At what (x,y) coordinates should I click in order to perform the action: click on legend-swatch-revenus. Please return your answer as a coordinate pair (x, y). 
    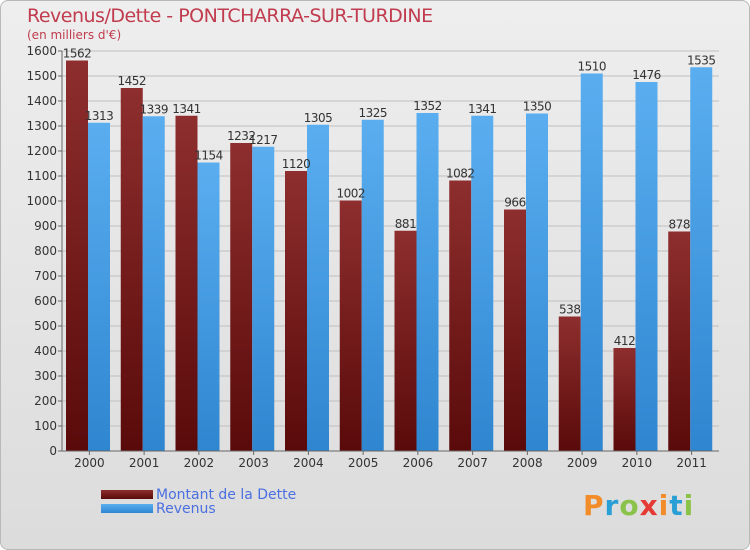
    Looking at the image, I should click on (127, 508).